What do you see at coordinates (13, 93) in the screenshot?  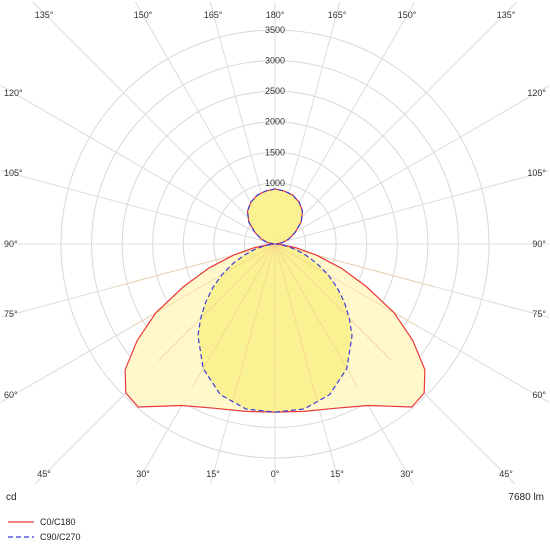 I see `angle-label-left: 120°` at bounding box center [13, 93].